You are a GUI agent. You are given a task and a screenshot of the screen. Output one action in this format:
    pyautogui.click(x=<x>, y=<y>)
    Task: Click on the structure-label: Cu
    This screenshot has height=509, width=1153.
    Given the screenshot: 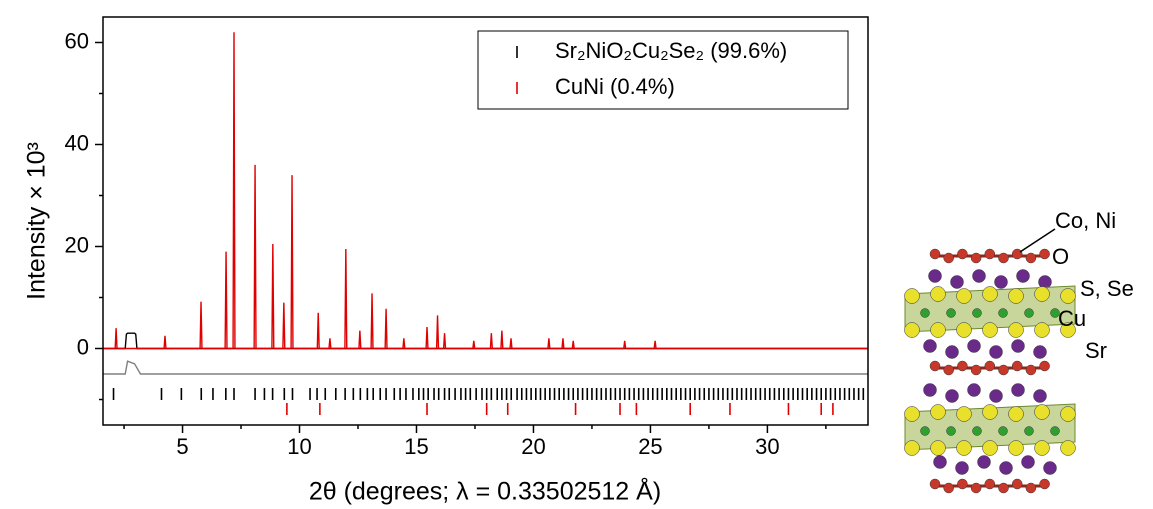 What is the action you would take?
    pyautogui.click(x=1072, y=318)
    